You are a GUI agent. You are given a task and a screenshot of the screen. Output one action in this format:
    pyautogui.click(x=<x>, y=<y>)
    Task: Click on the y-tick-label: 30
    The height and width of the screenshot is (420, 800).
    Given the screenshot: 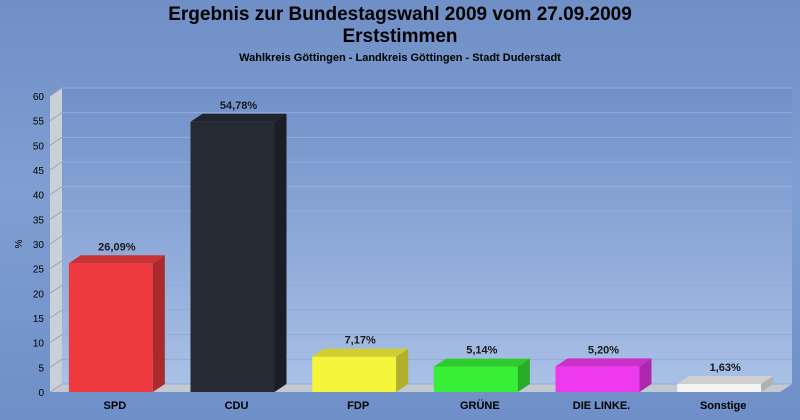 What is the action you would take?
    pyautogui.click(x=39, y=245)
    